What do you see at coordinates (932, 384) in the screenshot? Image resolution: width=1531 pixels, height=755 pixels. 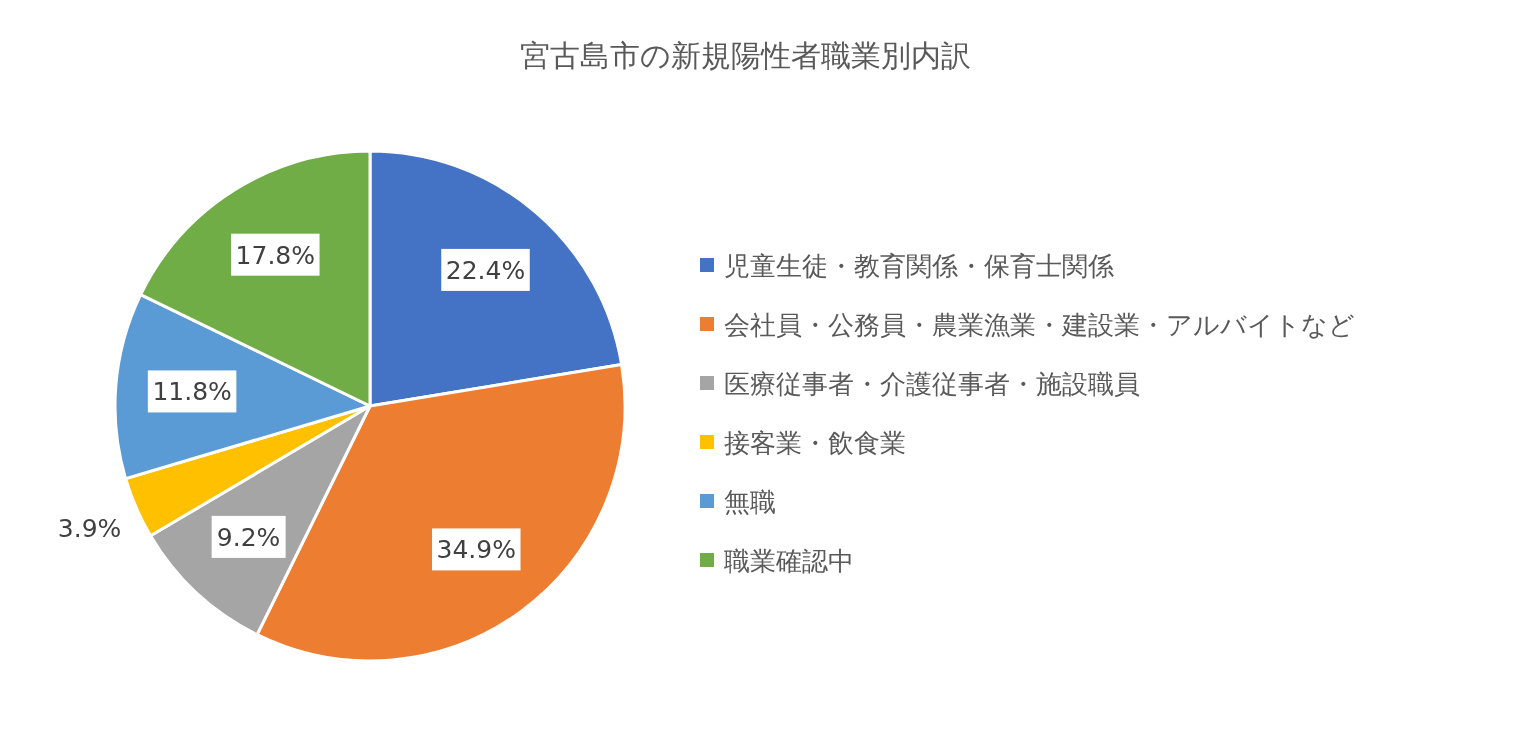 I see `legend-label: 医療従事者・介護従事者・施設職員` at bounding box center [932, 384].